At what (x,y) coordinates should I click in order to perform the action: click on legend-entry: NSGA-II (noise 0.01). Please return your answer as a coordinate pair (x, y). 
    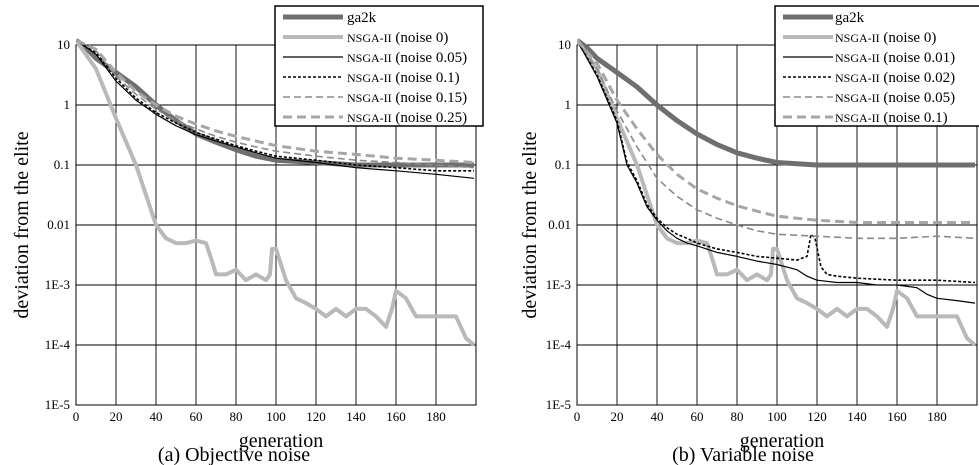
    Looking at the image, I should click on (895, 58).